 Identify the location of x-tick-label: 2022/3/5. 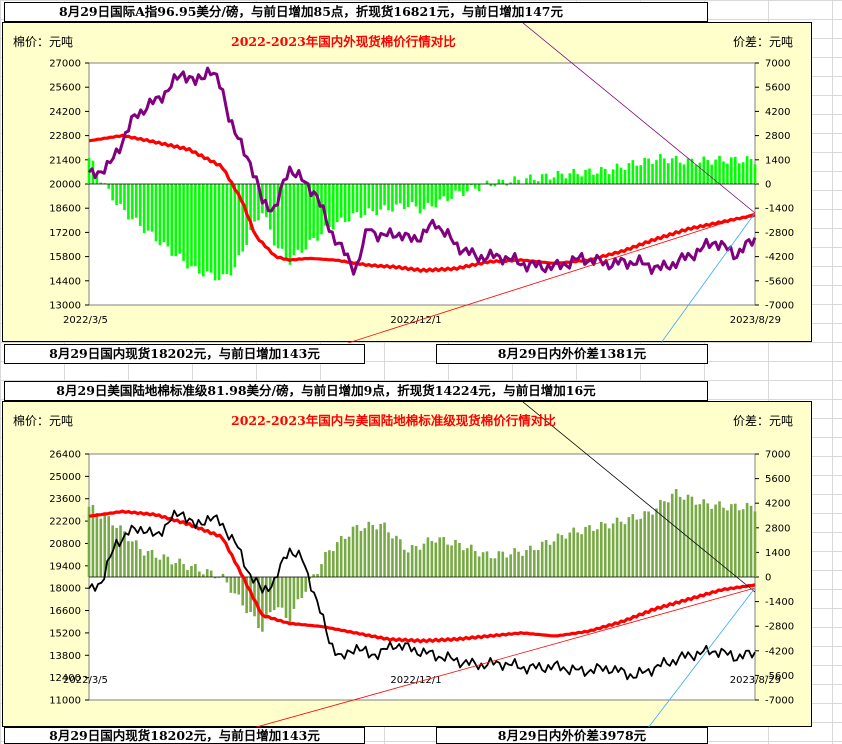
(85, 680).